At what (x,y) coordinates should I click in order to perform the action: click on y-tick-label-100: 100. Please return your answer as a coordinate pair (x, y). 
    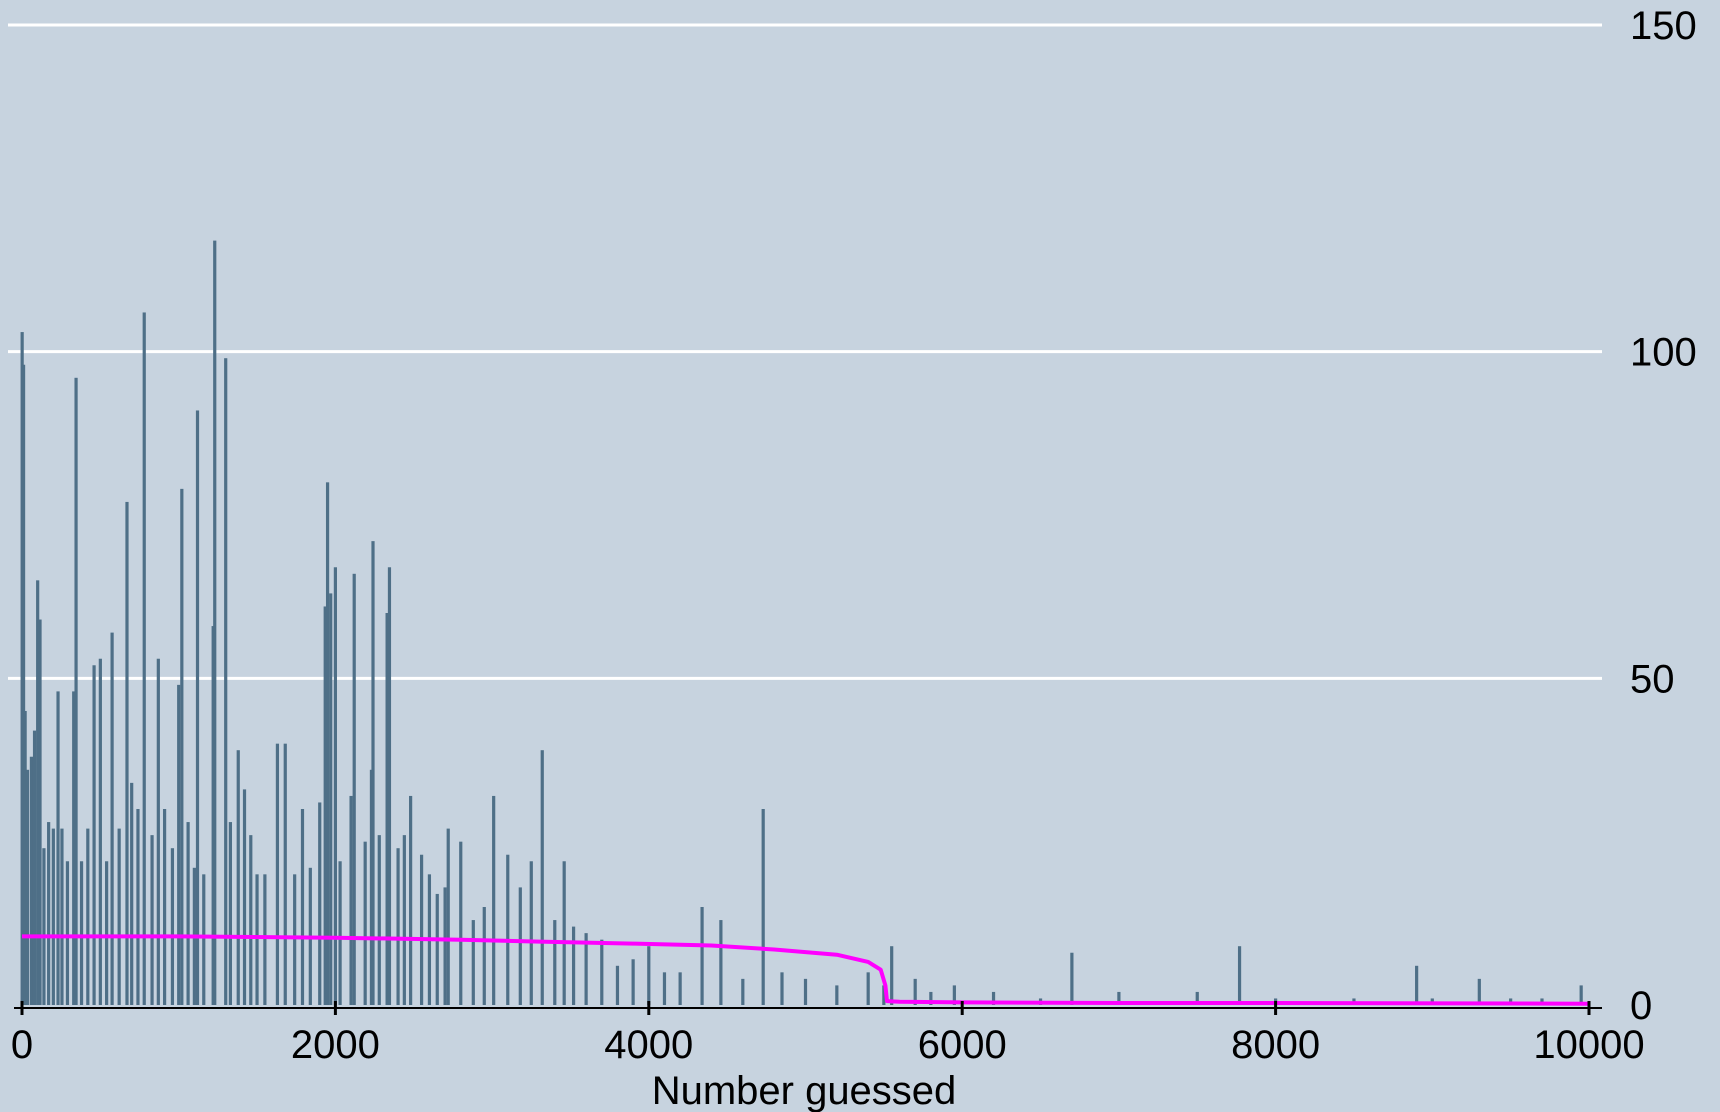
    Looking at the image, I should click on (1663, 353).